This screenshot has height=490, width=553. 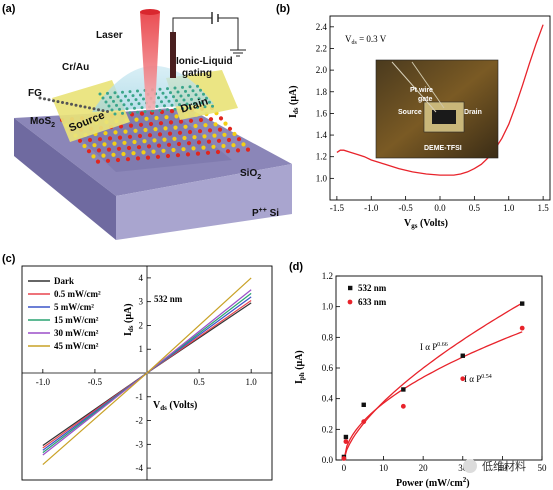 What do you see at coordinates (322, 27) in the screenshot?
I see `panel-b-y-tick-label: 2.4` at bounding box center [322, 27].